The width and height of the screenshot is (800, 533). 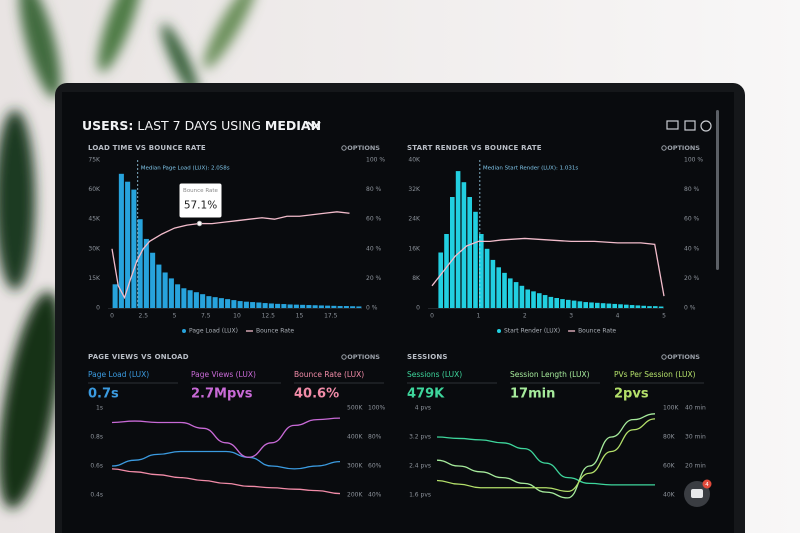 What do you see at coordinates (707, 484) in the screenshot?
I see `chat-badge` at bounding box center [707, 484].